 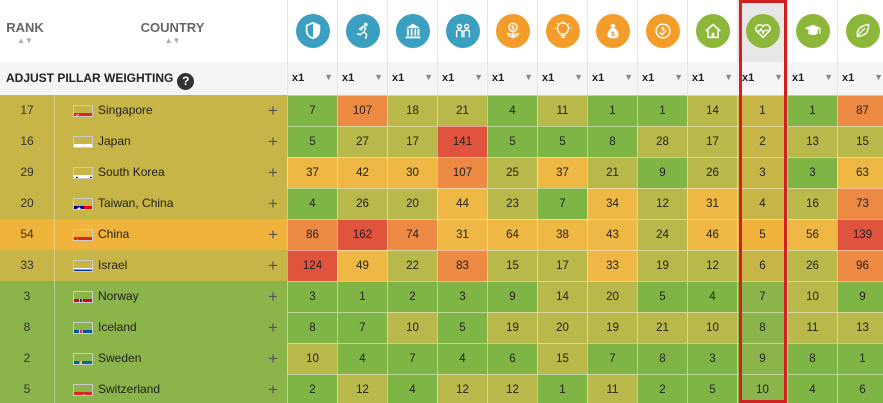 I want to click on country-cell: Taiwan, China +, so click(x=171, y=203).